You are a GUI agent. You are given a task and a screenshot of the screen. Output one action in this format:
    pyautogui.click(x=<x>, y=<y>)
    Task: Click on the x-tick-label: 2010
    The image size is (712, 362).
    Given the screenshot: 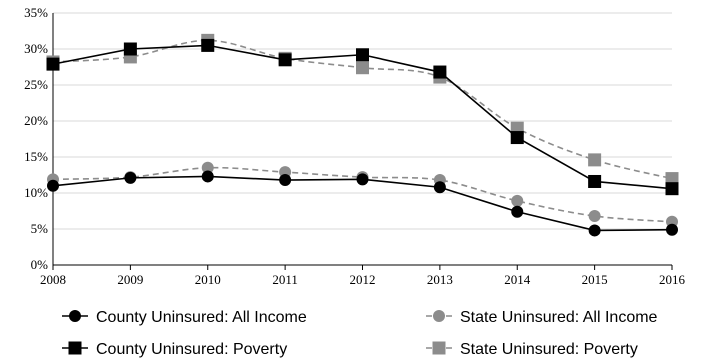 What is the action you would take?
    pyautogui.click(x=208, y=279)
    